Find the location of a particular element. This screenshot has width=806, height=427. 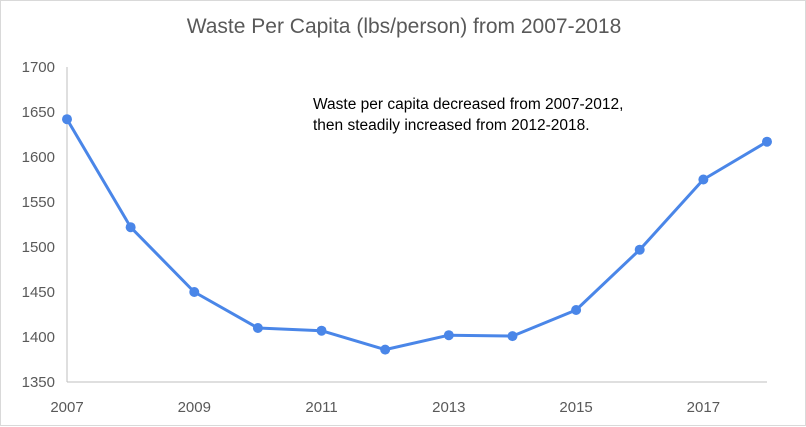

x-tick-label: 2017 is located at coordinates (703, 407).